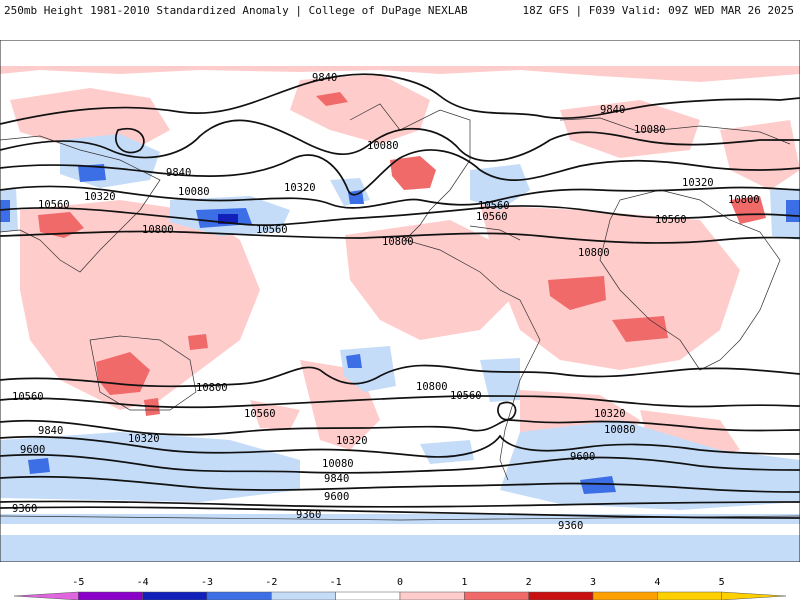 This screenshot has width=800, height=600. I want to click on colorbar-tick-label: 2, so click(529, 582).